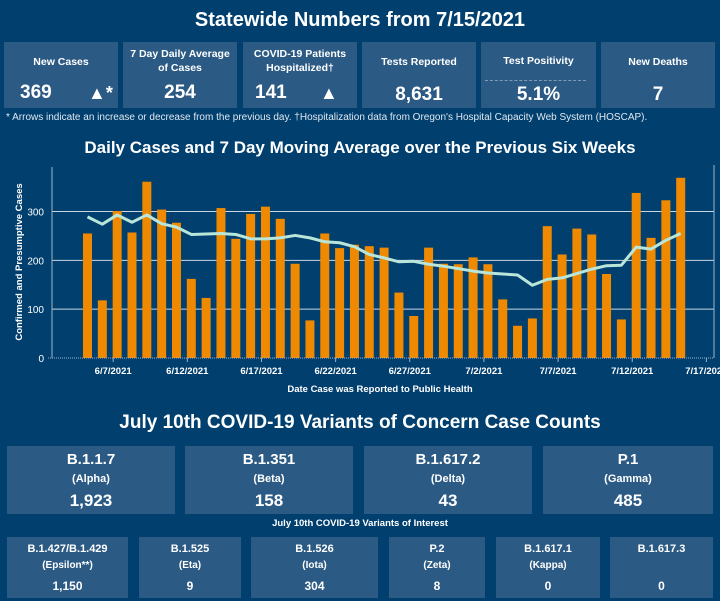 The width and height of the screenshot is (720, 601). What do you see at coordinates (325, 295) in the screenshot?
I see `bar-6/21` at bounding box center [325, 295].